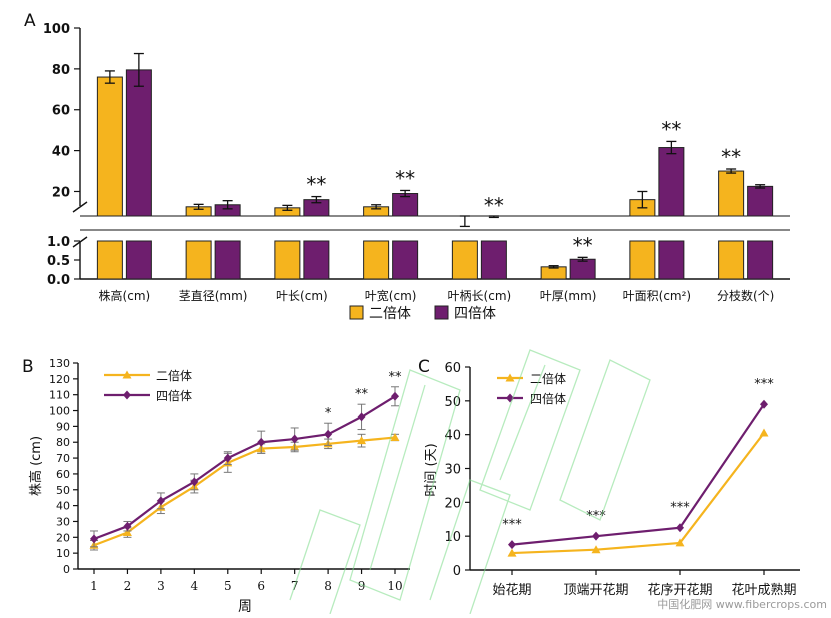 The width and height of the screenshot is (831, 618). I want to click on watermark-text: 中国化肥网 www.fibercrops.com, so click(742, 604).